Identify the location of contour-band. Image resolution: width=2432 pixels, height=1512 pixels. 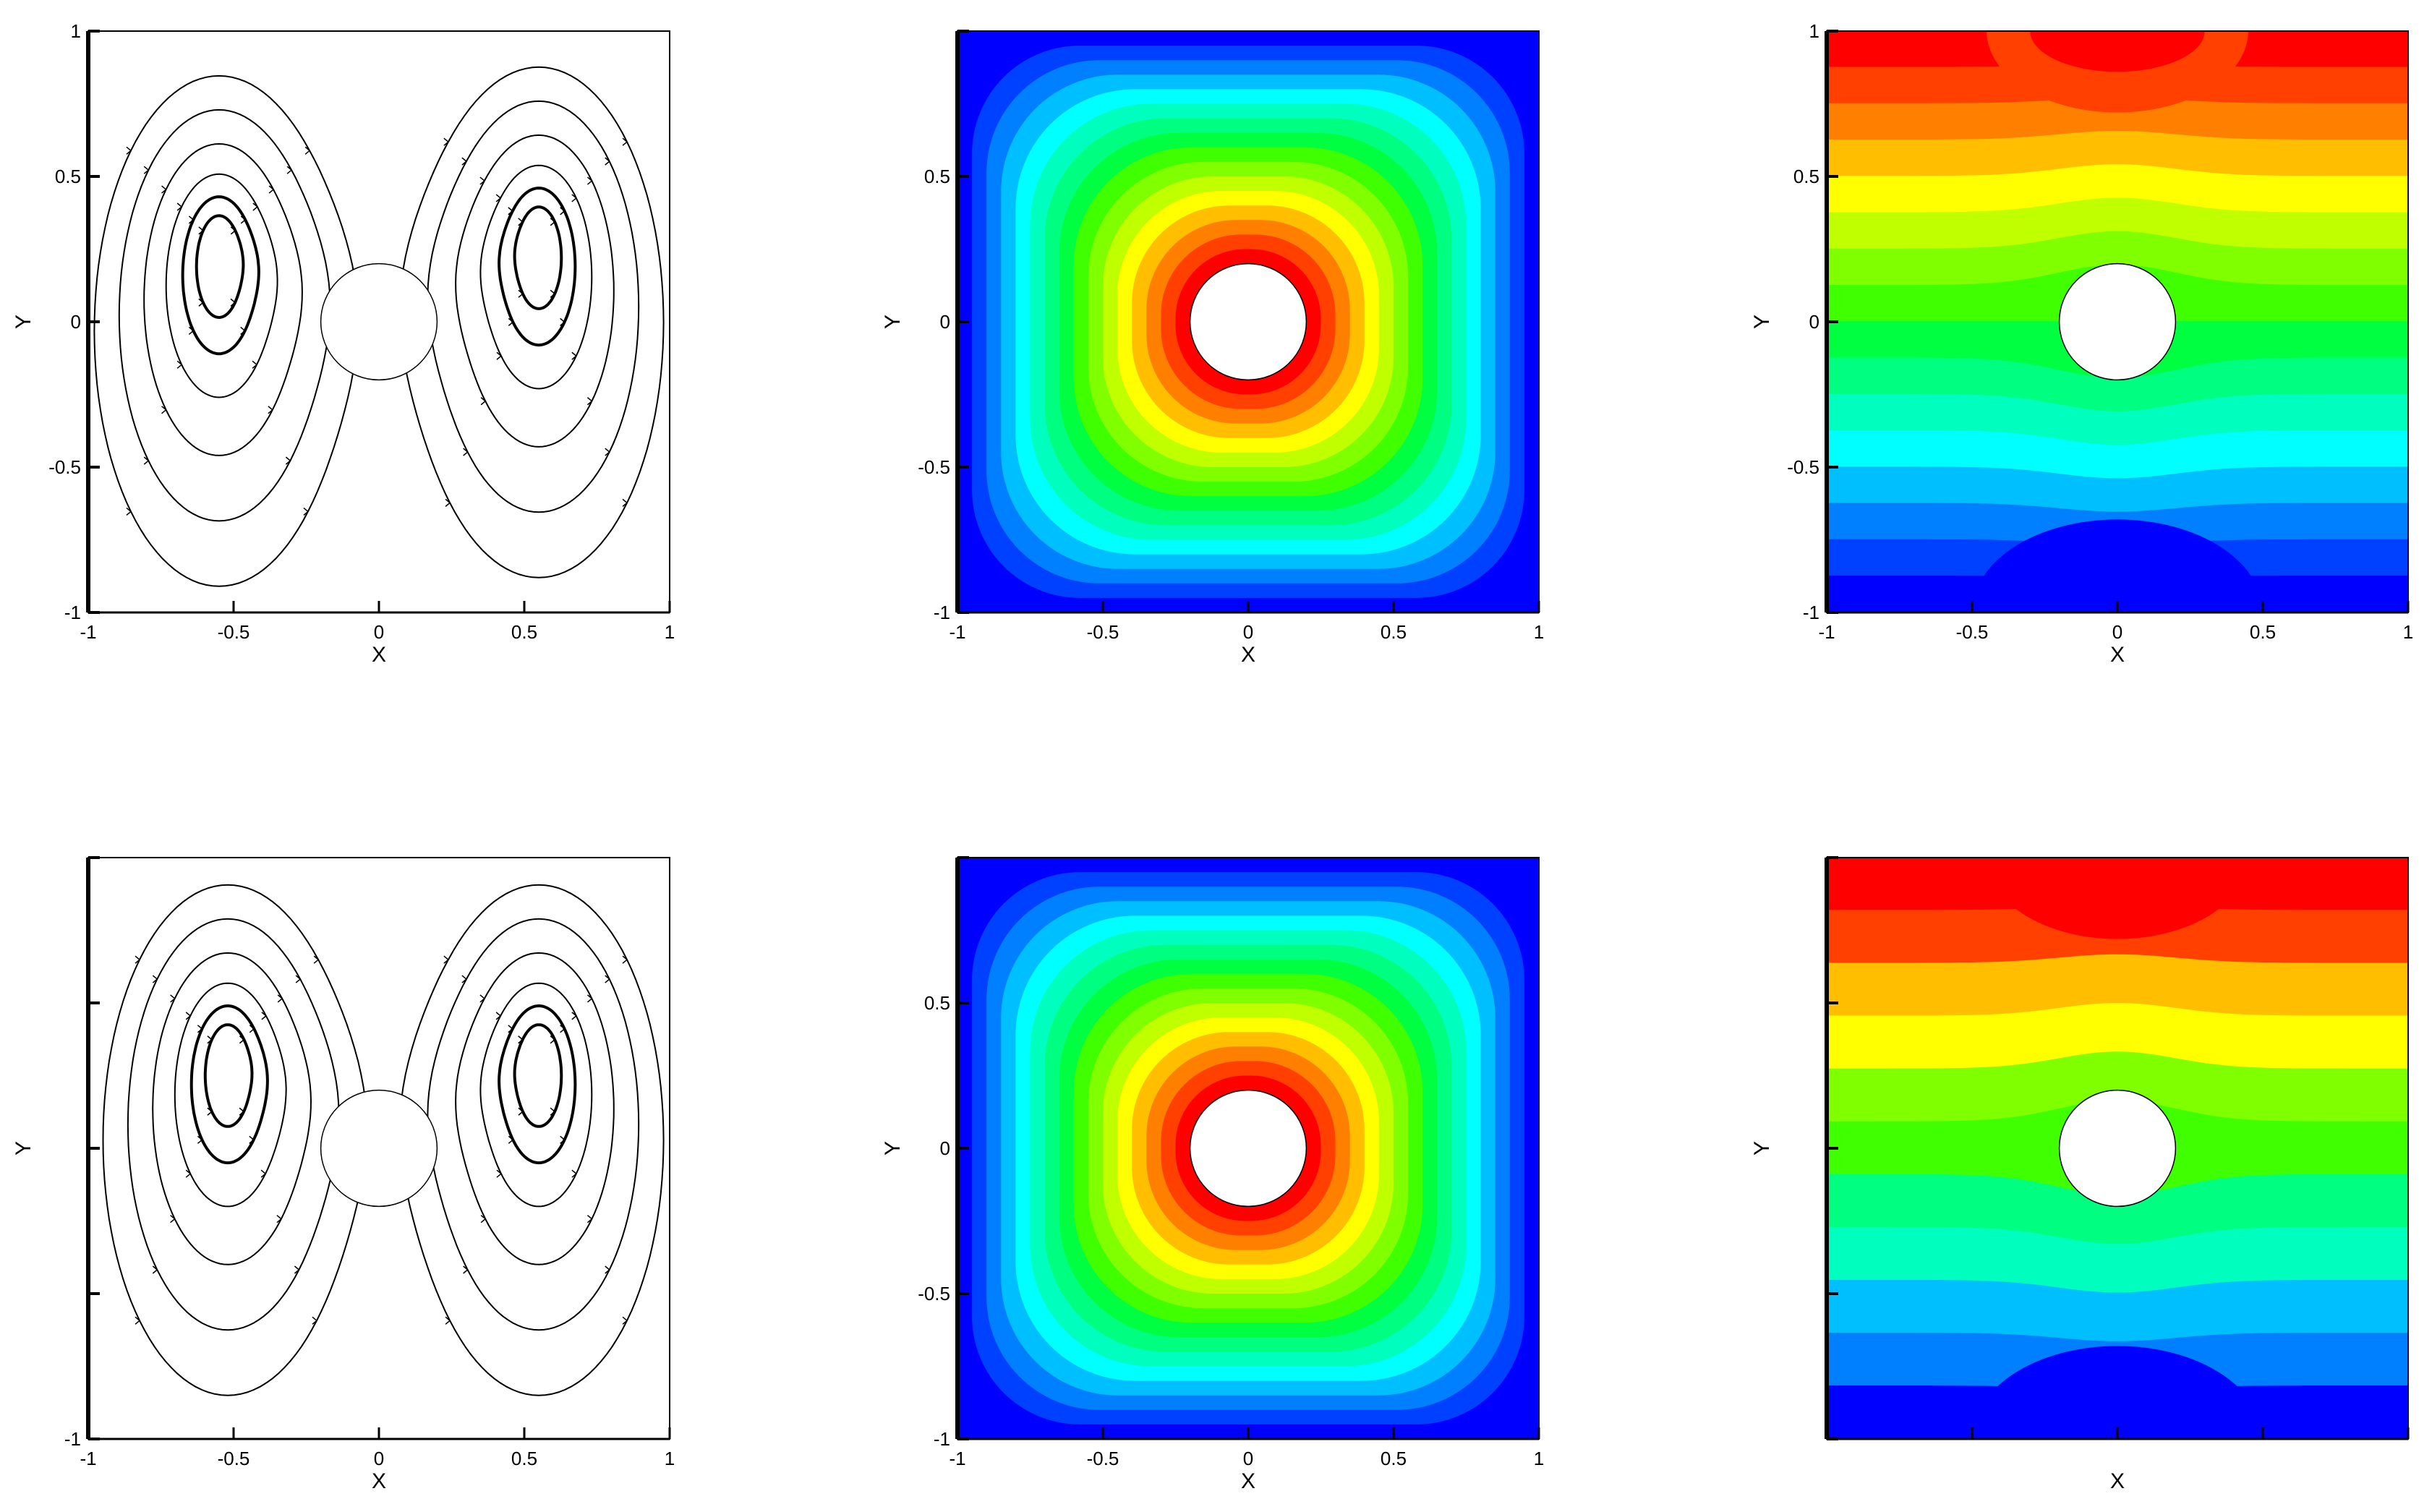
(2117, 588).